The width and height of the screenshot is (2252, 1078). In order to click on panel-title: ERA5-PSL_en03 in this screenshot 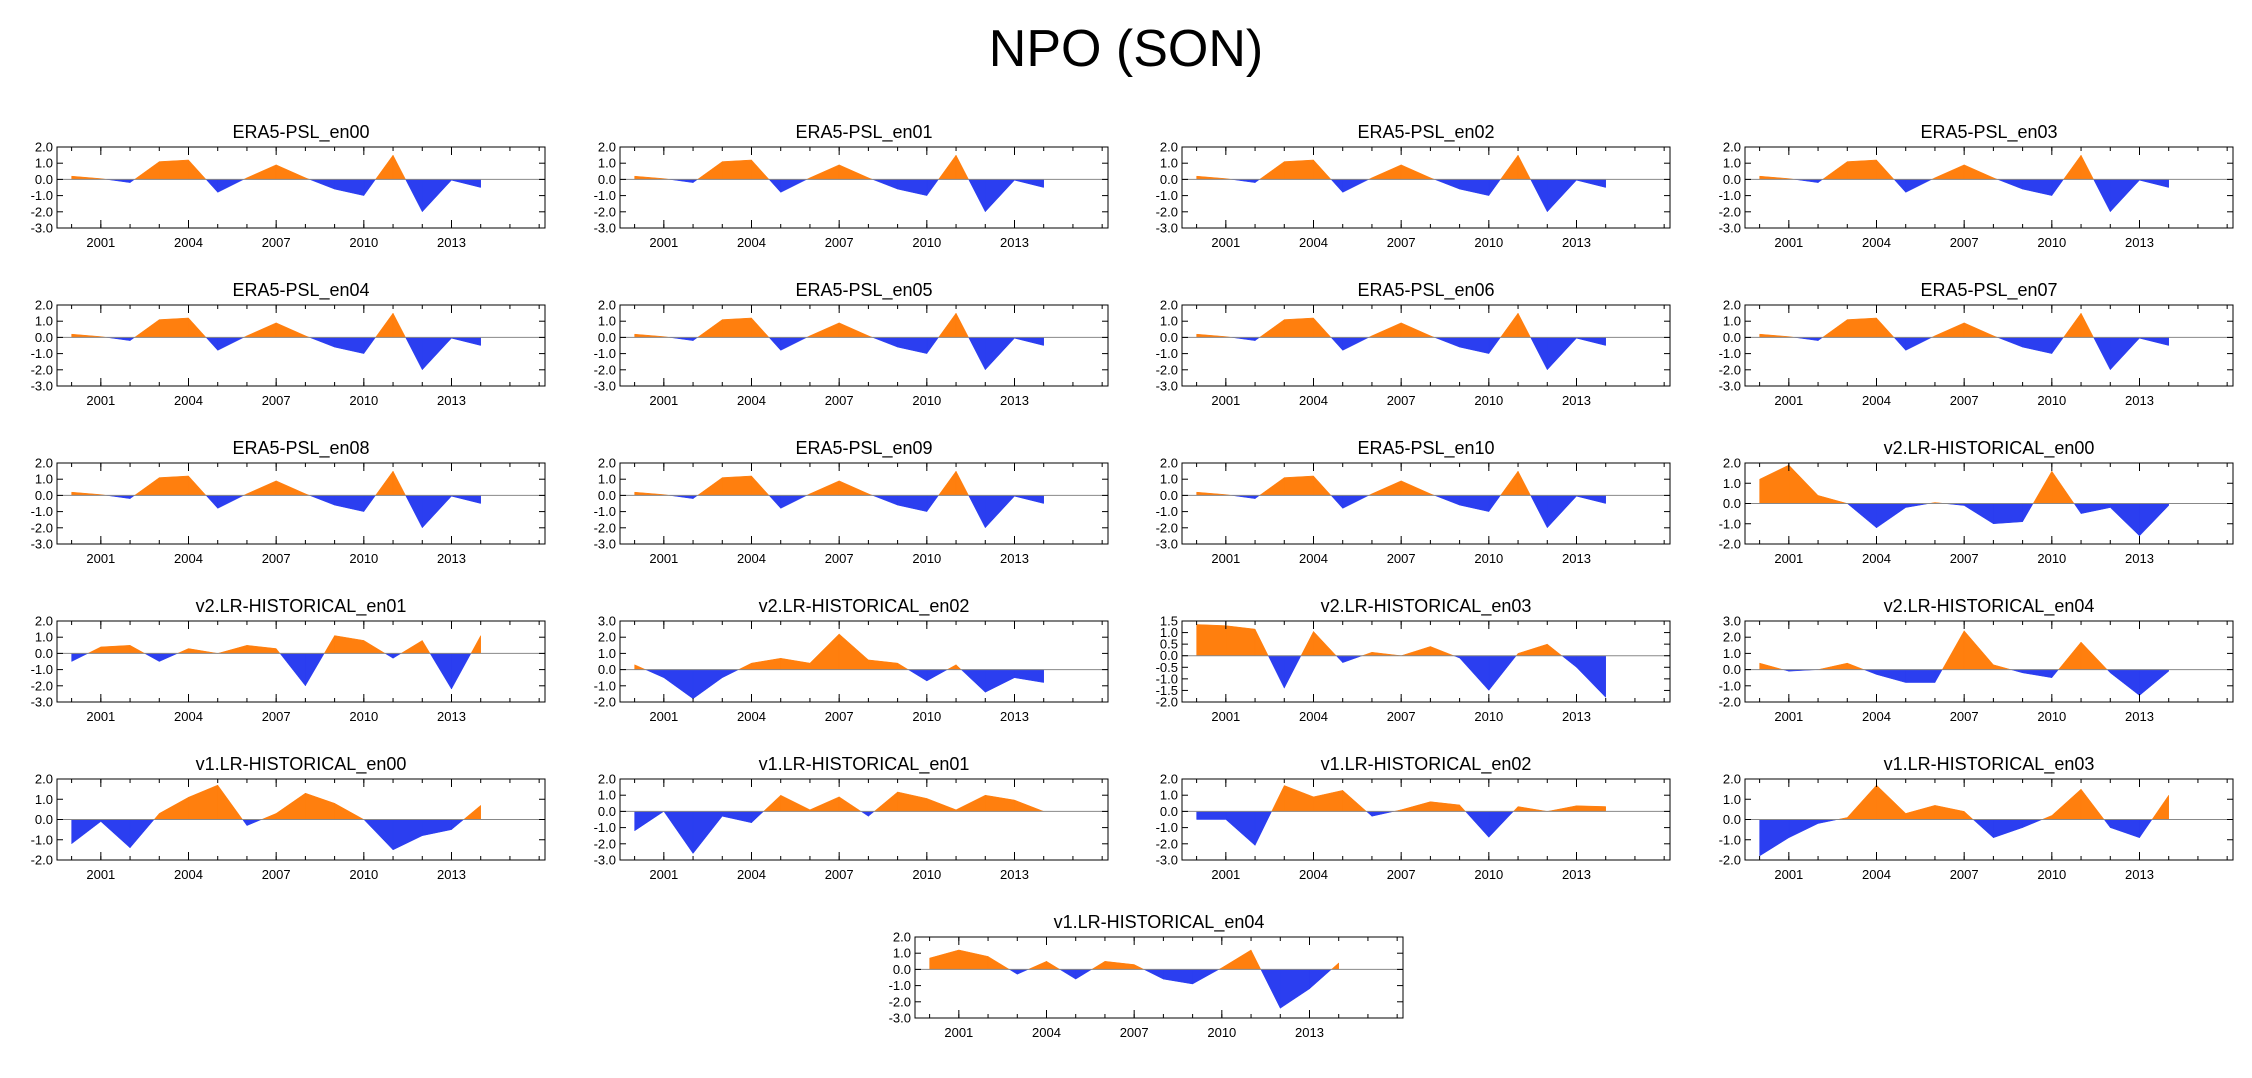, I will do `click(1988, 132)`.